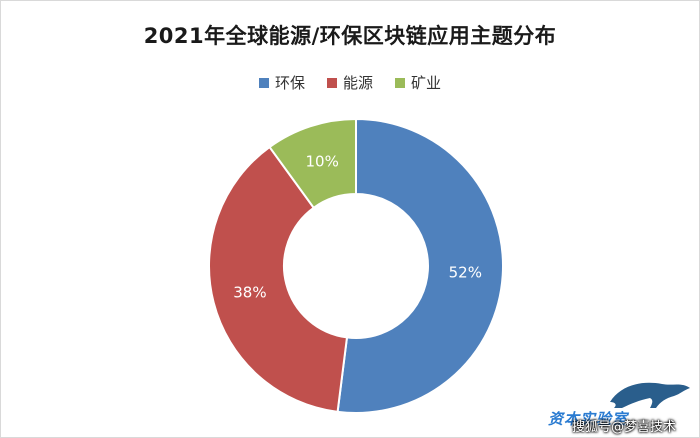 Image resolution: width=700 pixels, height=438 pixels. I want to click on chart-legend: 环保 能源 矿业, so click(350, 82).